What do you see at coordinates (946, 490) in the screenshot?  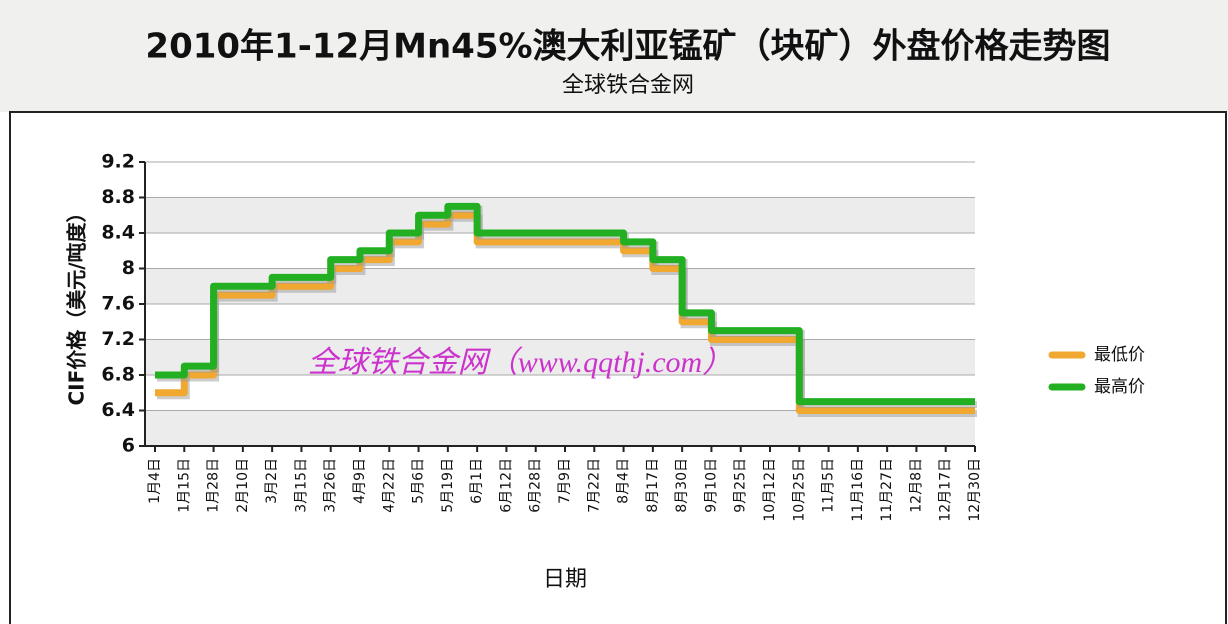 I see `x-tick-label: 12月17日` at bounding box center [946, 490].